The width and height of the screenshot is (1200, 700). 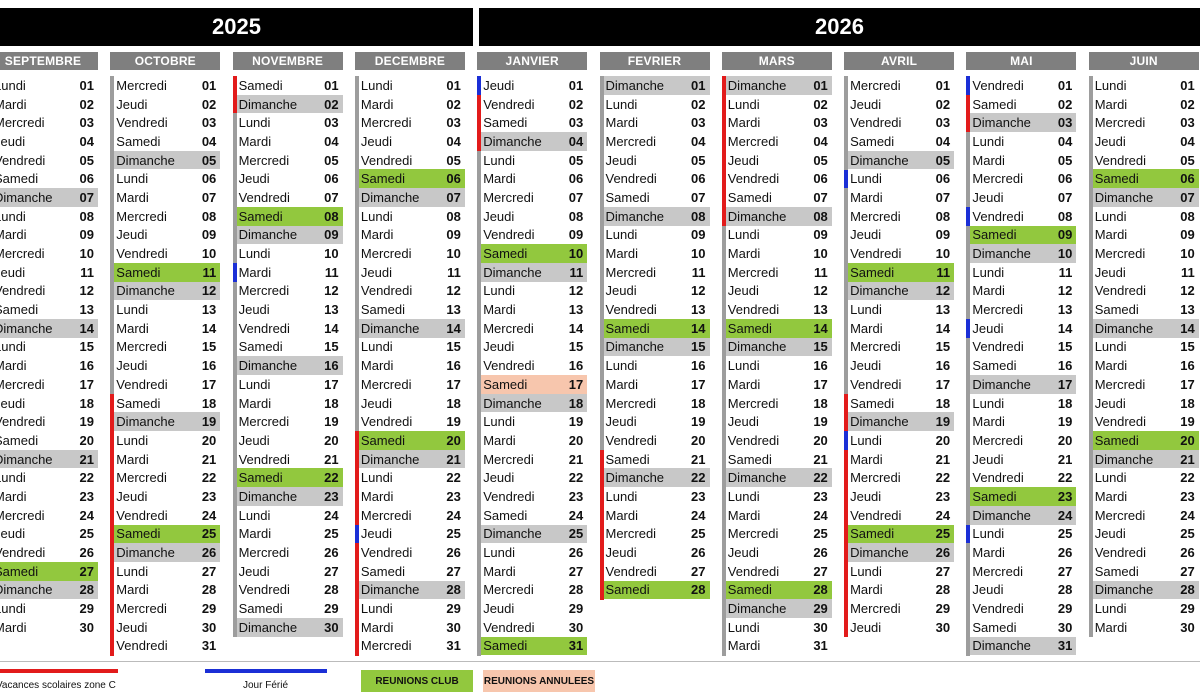 I want to click on day-row: Lundi 20, so click(x=899, y=440).